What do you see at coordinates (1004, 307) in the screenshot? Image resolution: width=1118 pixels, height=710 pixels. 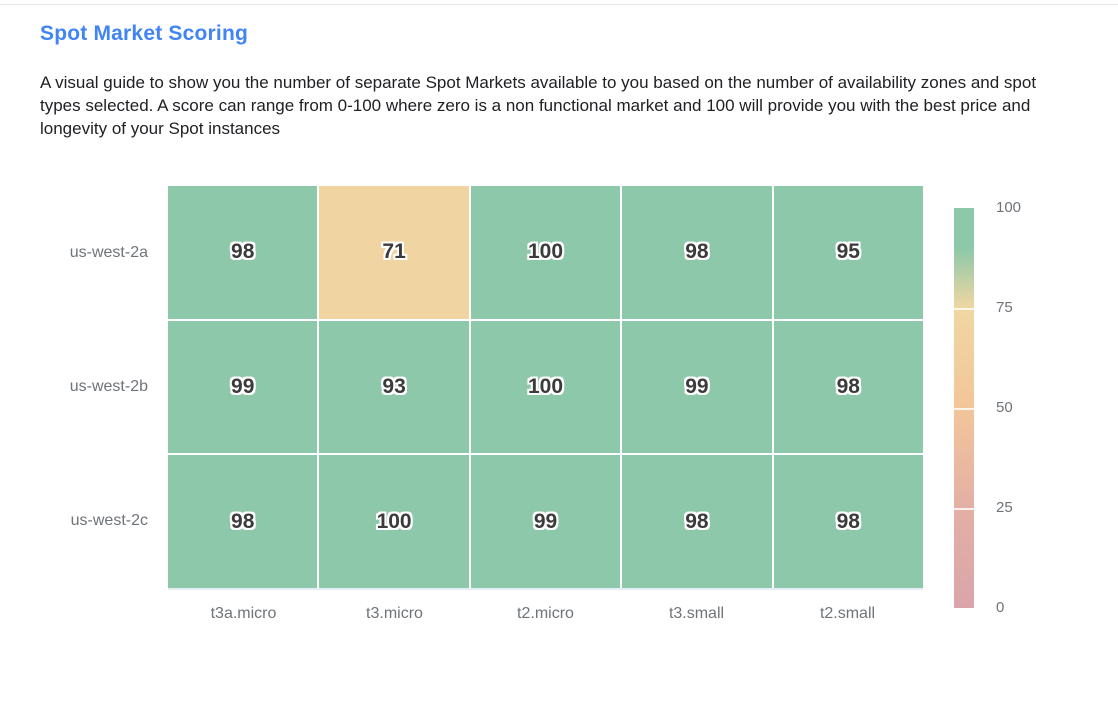 I see `legend-tick-label-75: 75` at bounding box center [1004, 307].